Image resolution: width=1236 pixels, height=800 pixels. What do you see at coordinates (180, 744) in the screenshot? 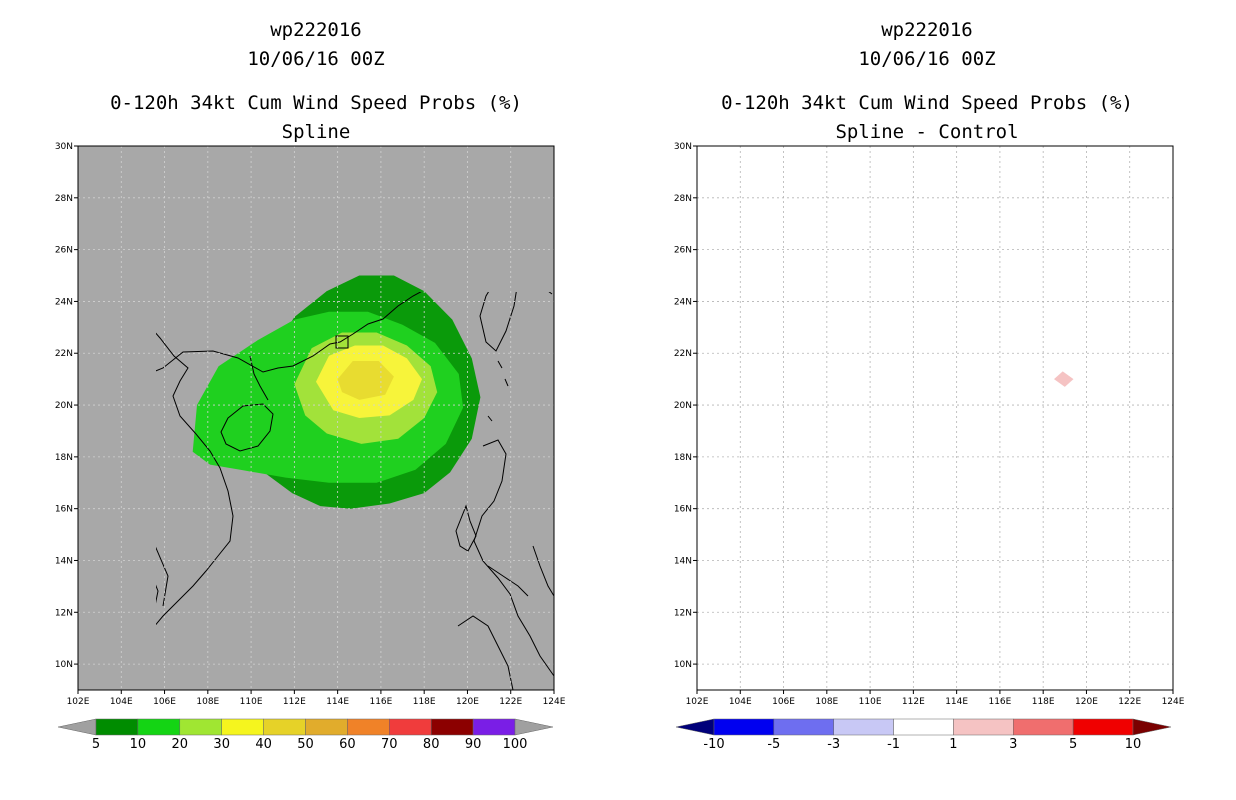
I see `left-colorbar-label: 20` at bounding box center [180, 744].